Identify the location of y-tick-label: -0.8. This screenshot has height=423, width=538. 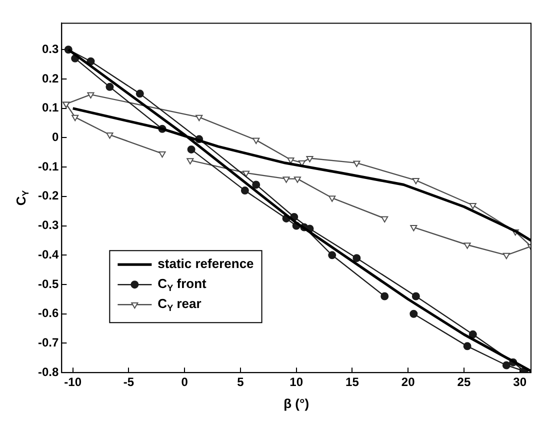
(48, 371).